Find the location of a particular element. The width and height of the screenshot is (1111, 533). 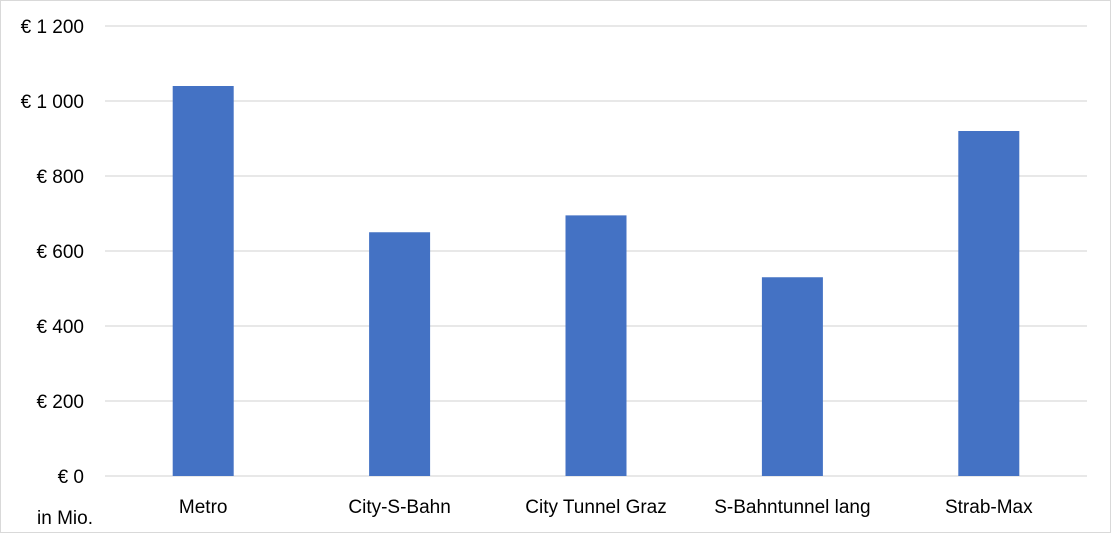

y-tick-label: € 400 is located at coordinates (60, 327).